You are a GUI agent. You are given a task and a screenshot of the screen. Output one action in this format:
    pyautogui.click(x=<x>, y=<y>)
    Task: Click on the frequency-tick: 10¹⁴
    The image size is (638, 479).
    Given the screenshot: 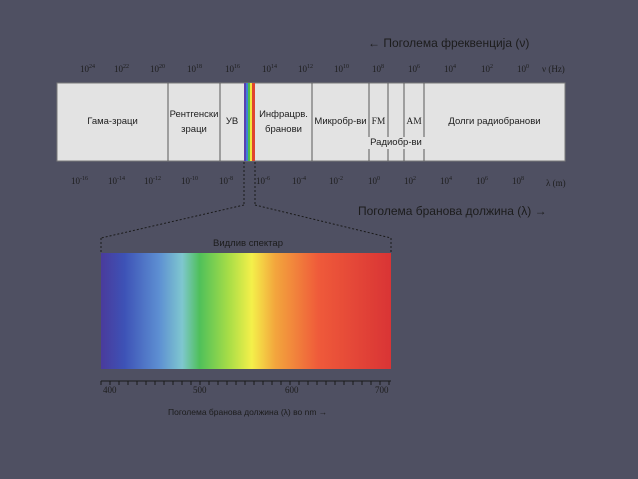 What is the action you would take?
    pyautogui.click(x=269, y=69)
    